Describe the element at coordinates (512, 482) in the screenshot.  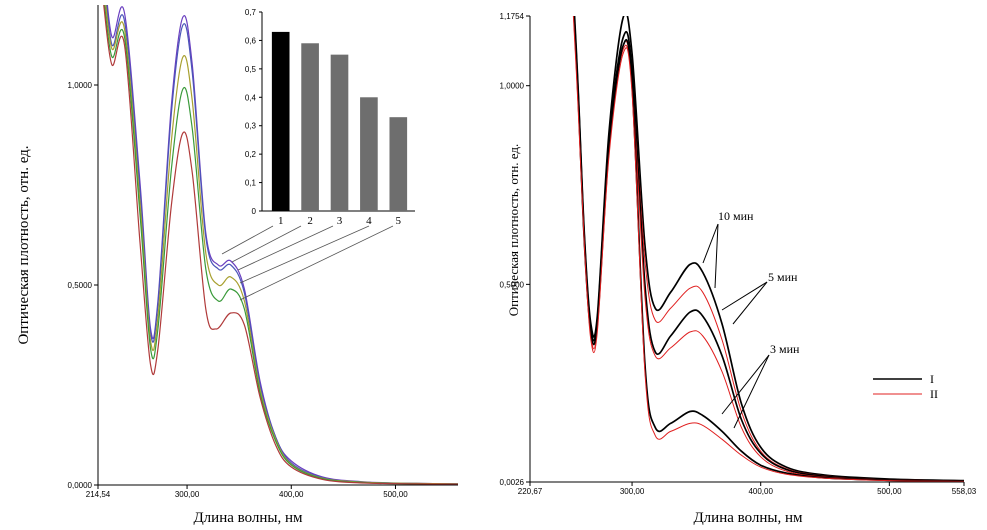
I see `right-y-tick-label: 0,0026` at that location.